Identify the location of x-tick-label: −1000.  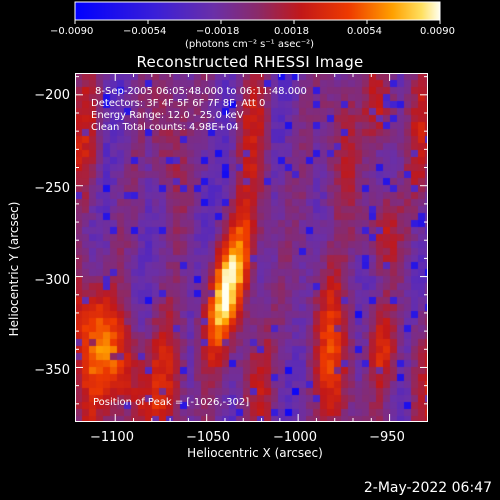
(295, 437).